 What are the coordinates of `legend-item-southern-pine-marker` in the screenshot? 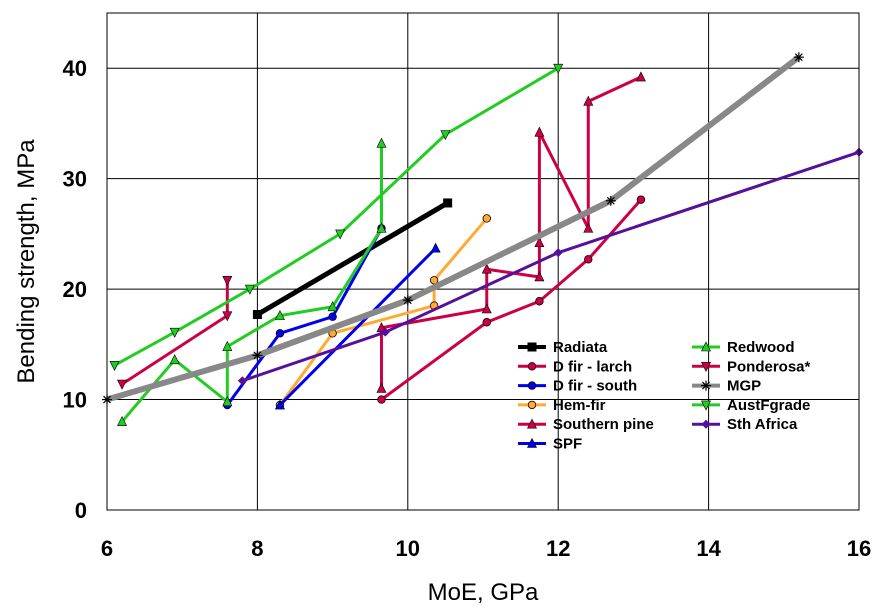 It's located at (532, 423).